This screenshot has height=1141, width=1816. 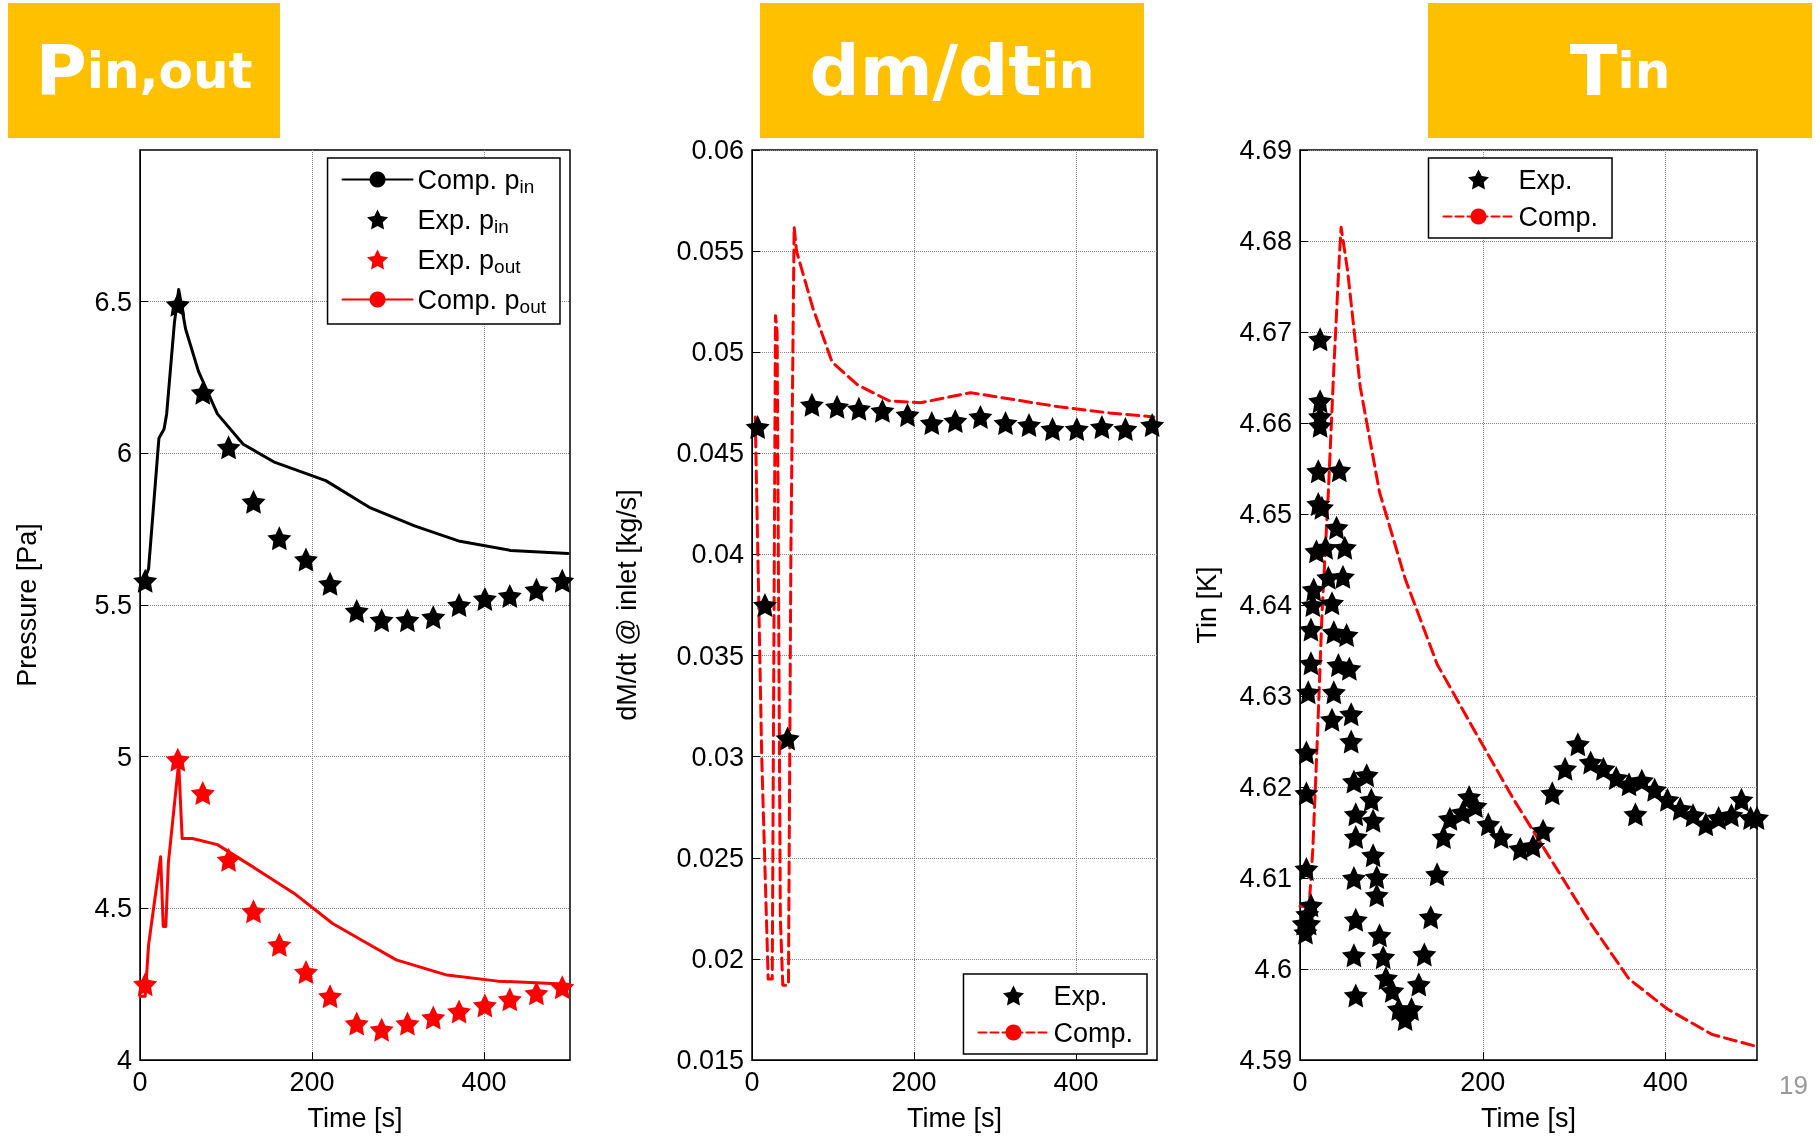 I want to click on y-tick-label: 0.02, so click(x=717, y=958).